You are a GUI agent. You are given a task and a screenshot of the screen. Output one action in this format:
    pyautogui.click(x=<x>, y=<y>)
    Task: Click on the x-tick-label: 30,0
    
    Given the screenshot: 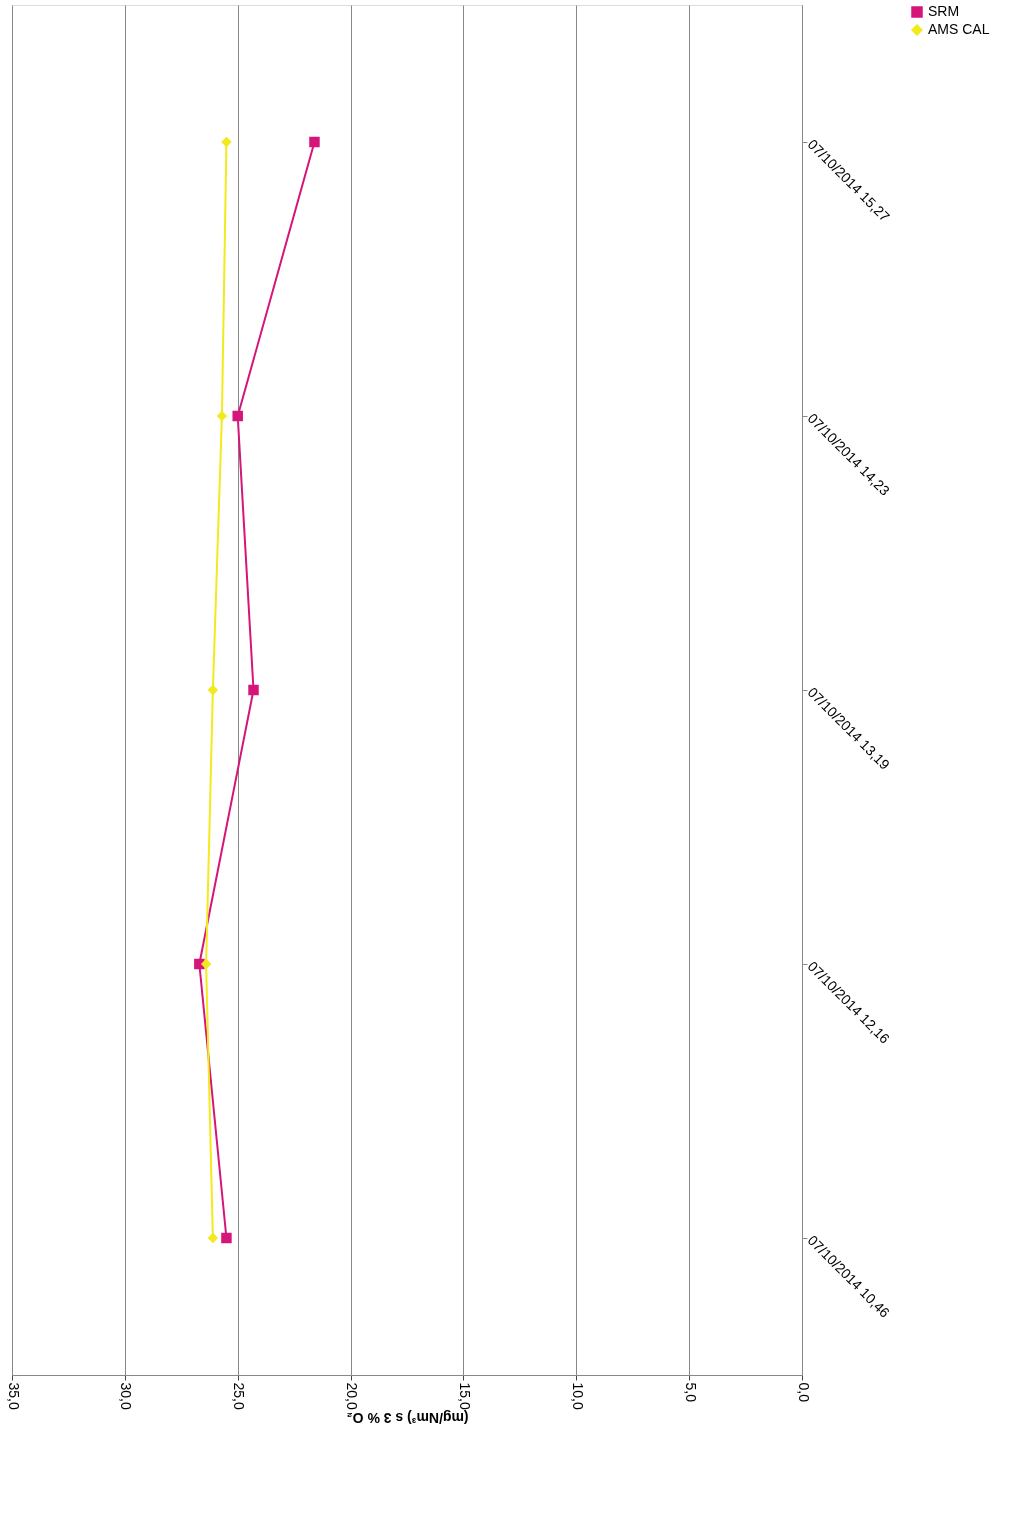 What is the action you would take?
    pyautogui.click(x=126, y=1396)
    